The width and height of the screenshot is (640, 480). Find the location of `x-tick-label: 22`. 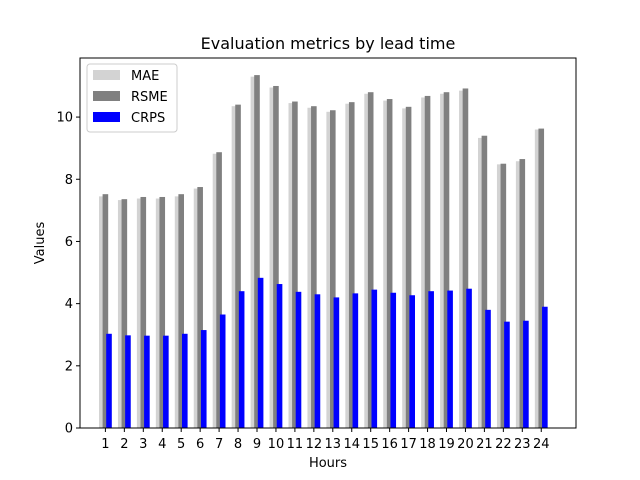

x-tick-label: 22 is located at coordinates (503, 444).